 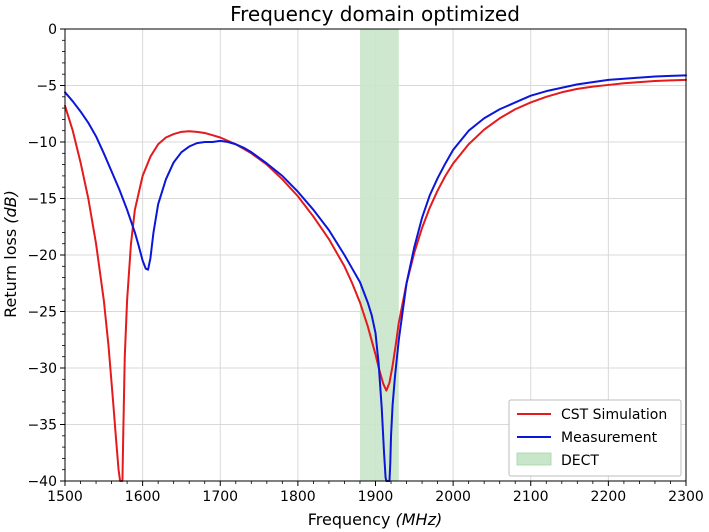 I want to click on x-tick-label: 1500, so click(x=65, y=497).